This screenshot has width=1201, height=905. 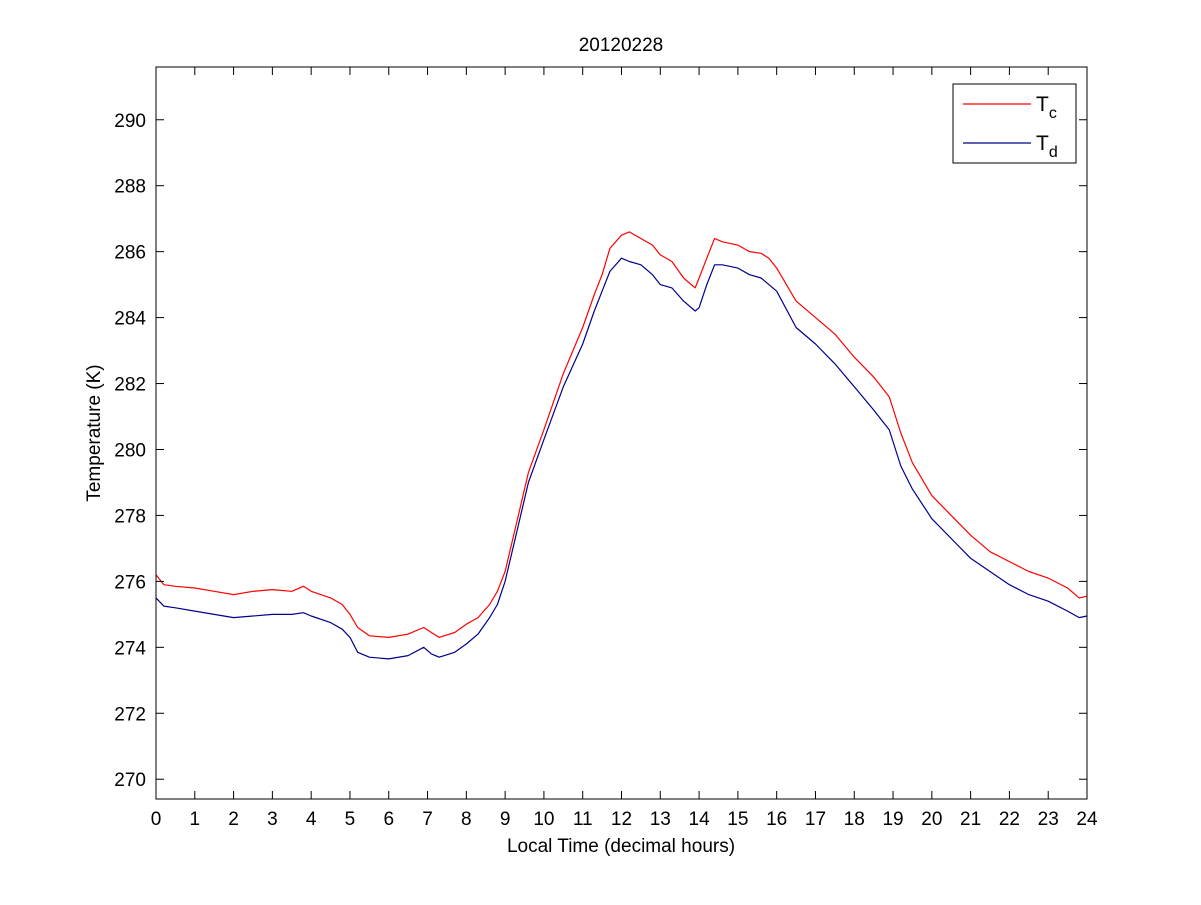 What do you see at coordinates (156, 819) in the screenshot?
I see `x-tick-label: 0` at bounding box center [156, 819].